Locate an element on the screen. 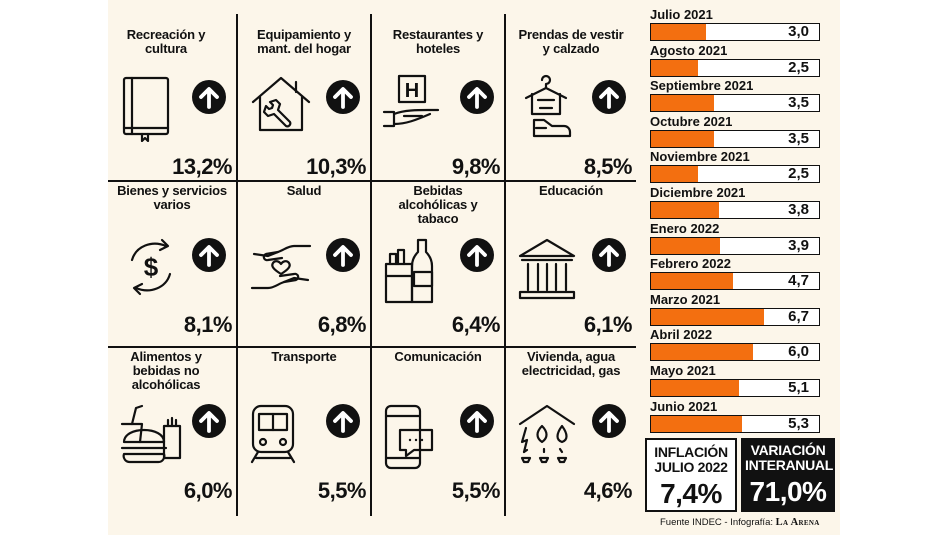 The image size is (948, 535). bar-row: Febrero 2022 4,7 is located at coordinates (736, 275).